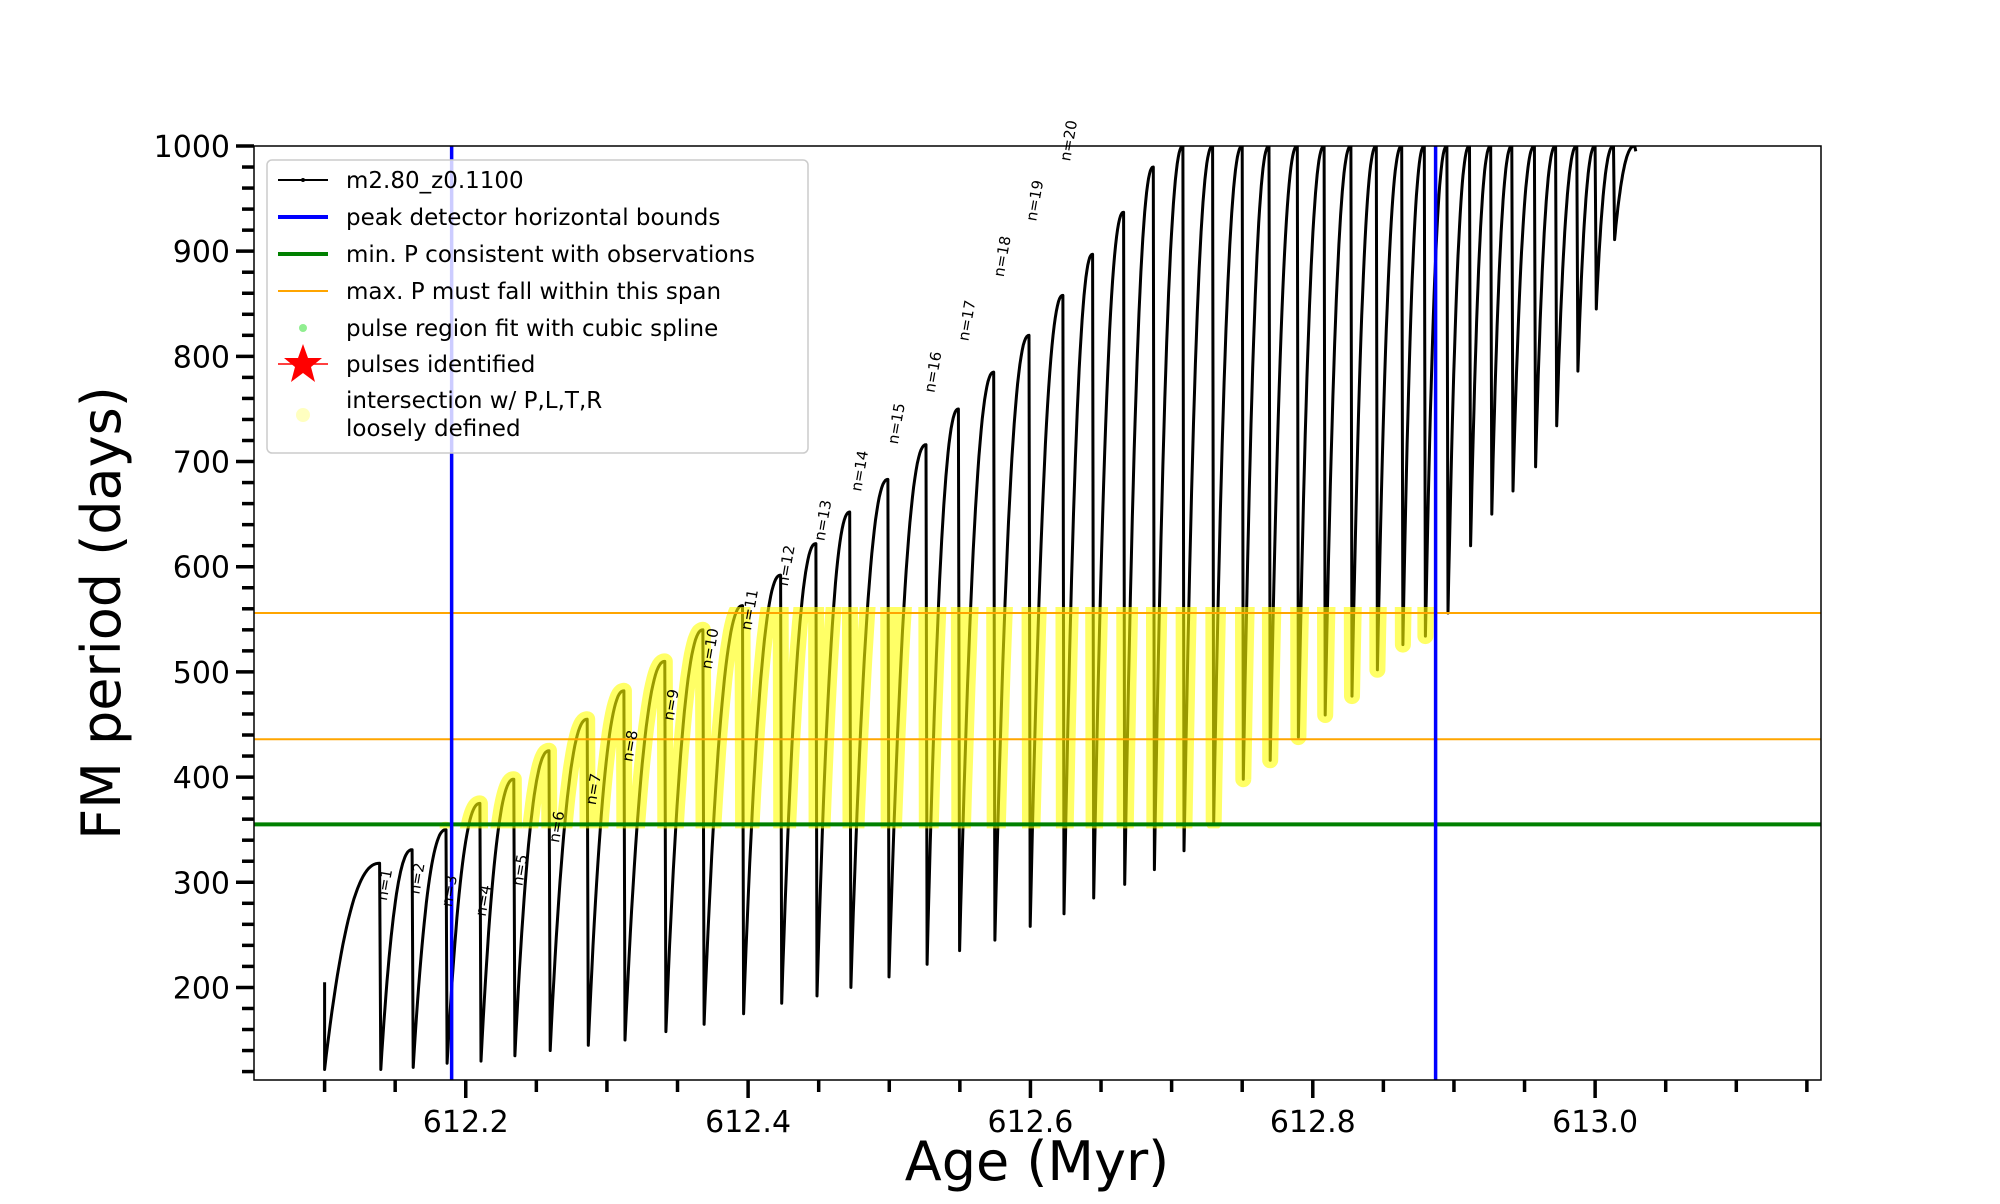  I want to click on y-tick-label: 700, so click(201, 463).